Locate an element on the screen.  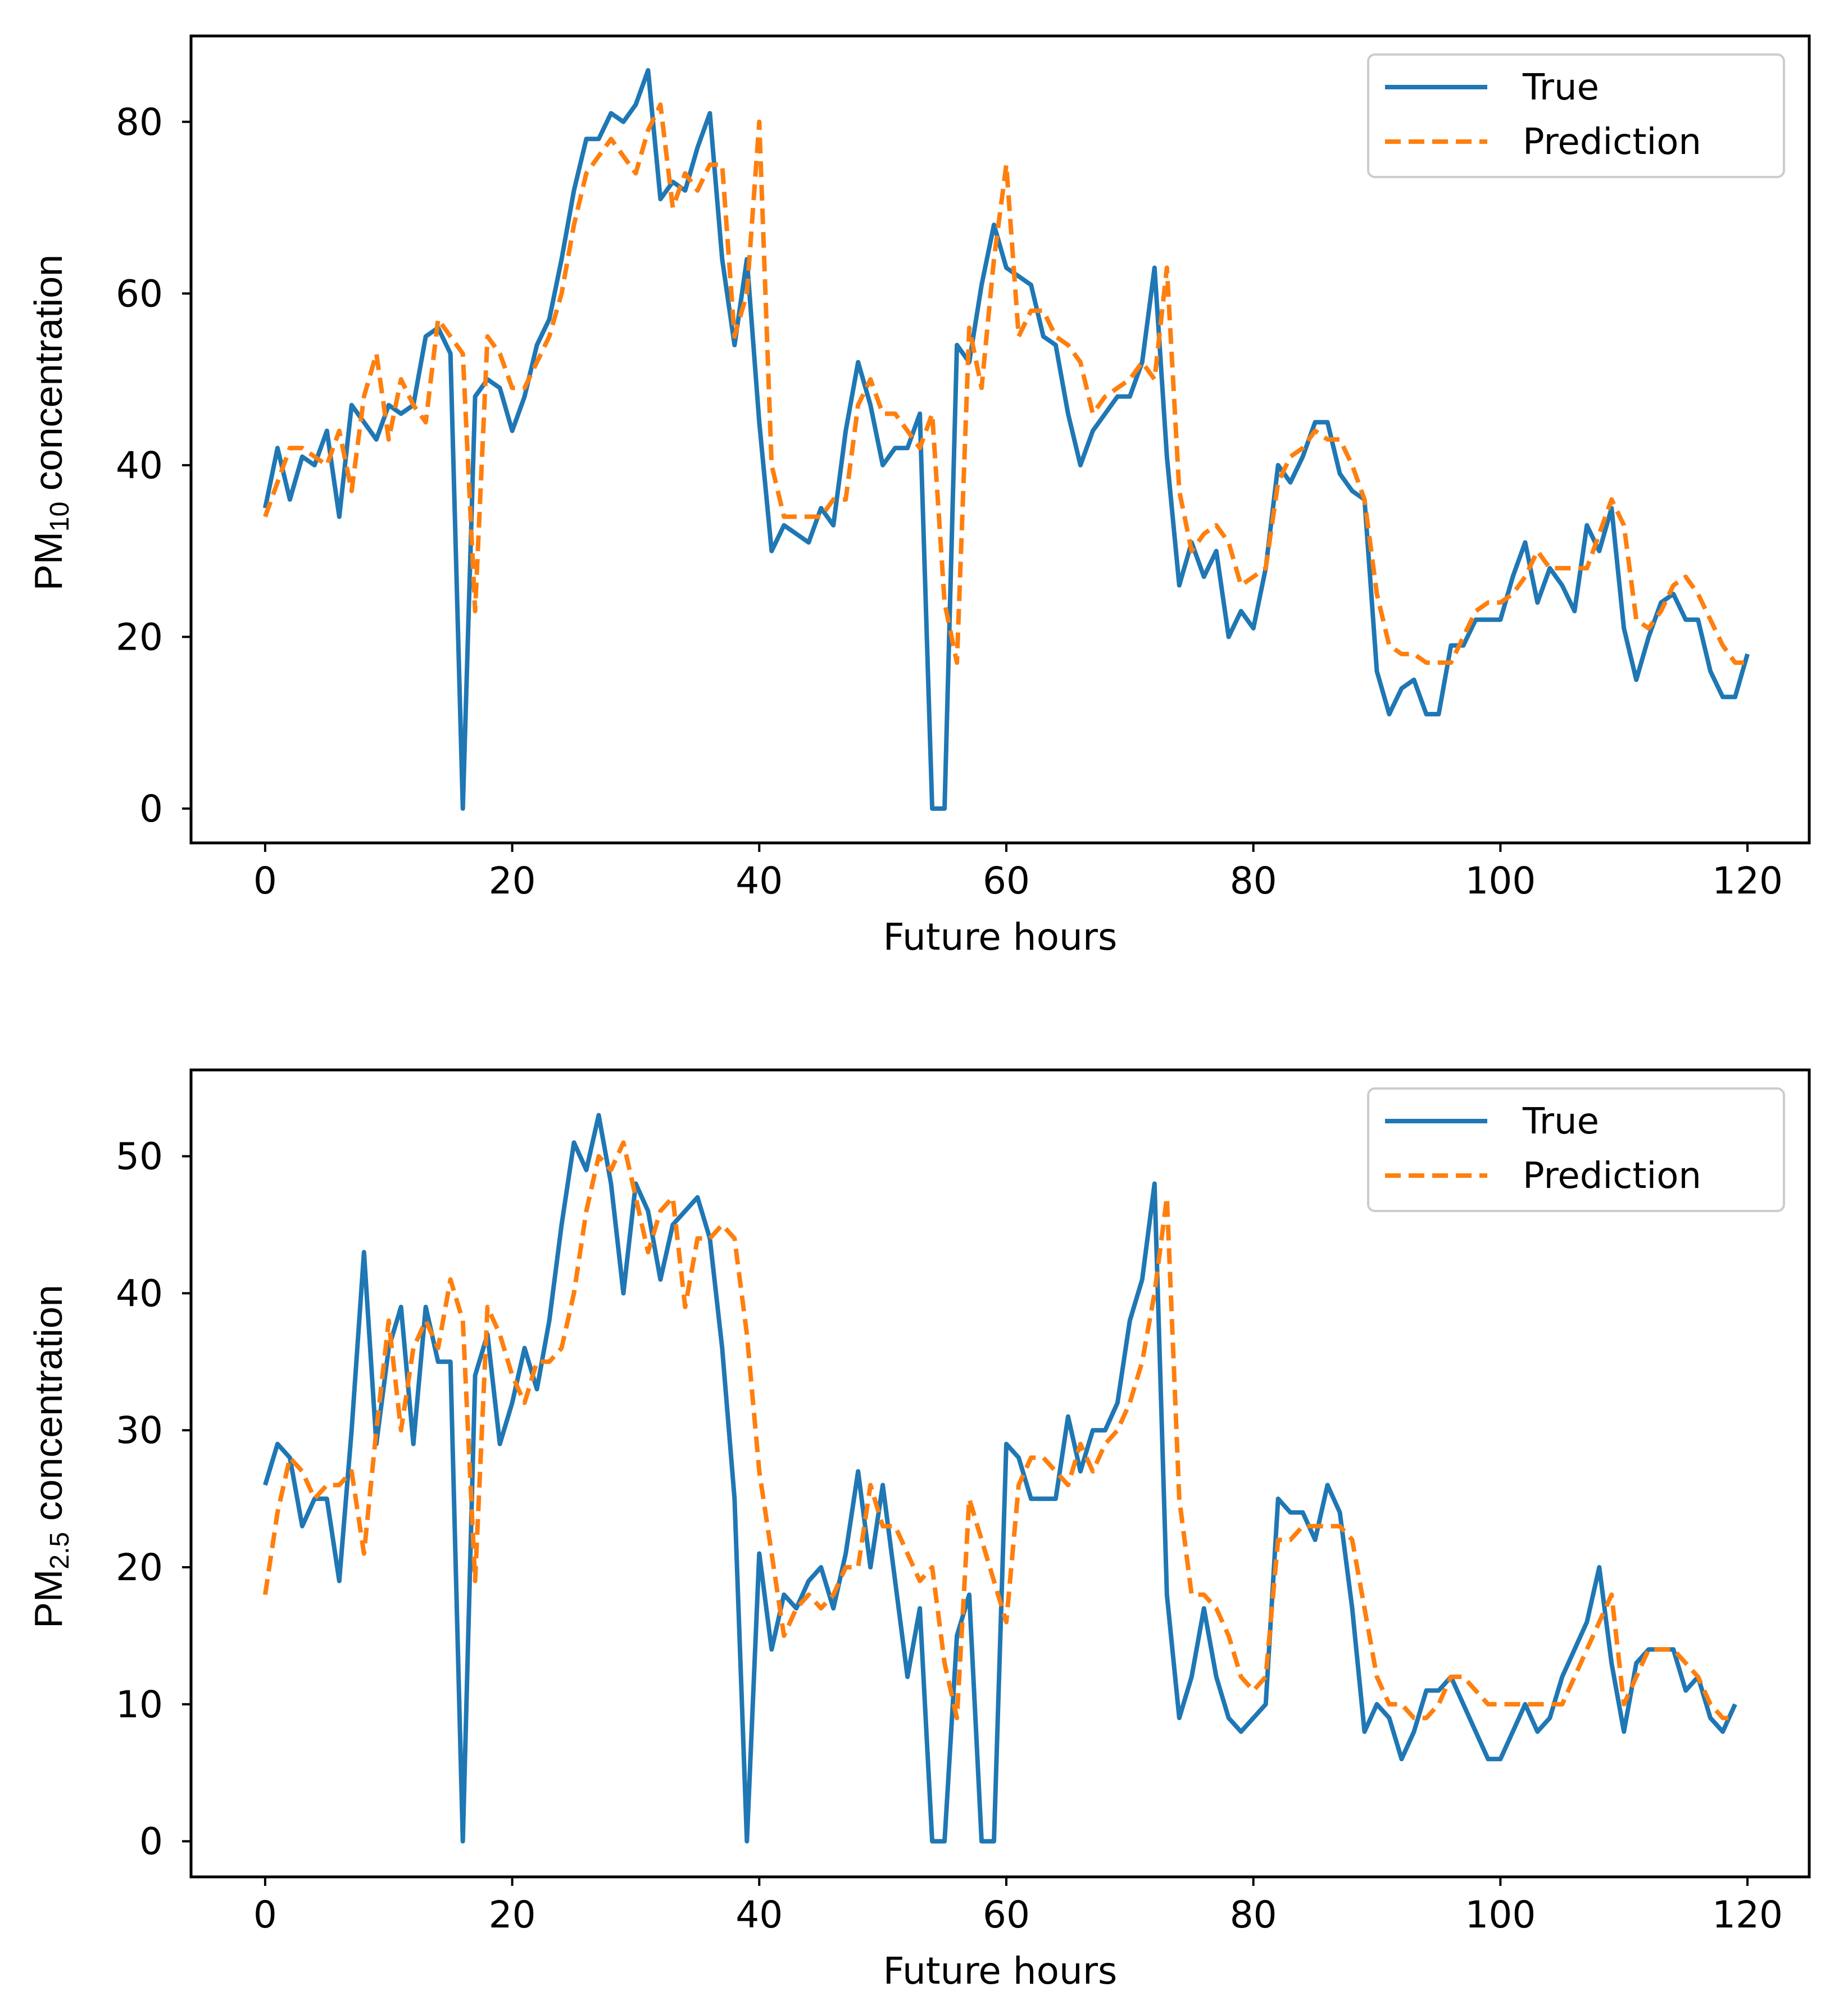
pm25-x-ticks: 0 20 40 60 80 100 120 is located at coordinates (1018, 1906).